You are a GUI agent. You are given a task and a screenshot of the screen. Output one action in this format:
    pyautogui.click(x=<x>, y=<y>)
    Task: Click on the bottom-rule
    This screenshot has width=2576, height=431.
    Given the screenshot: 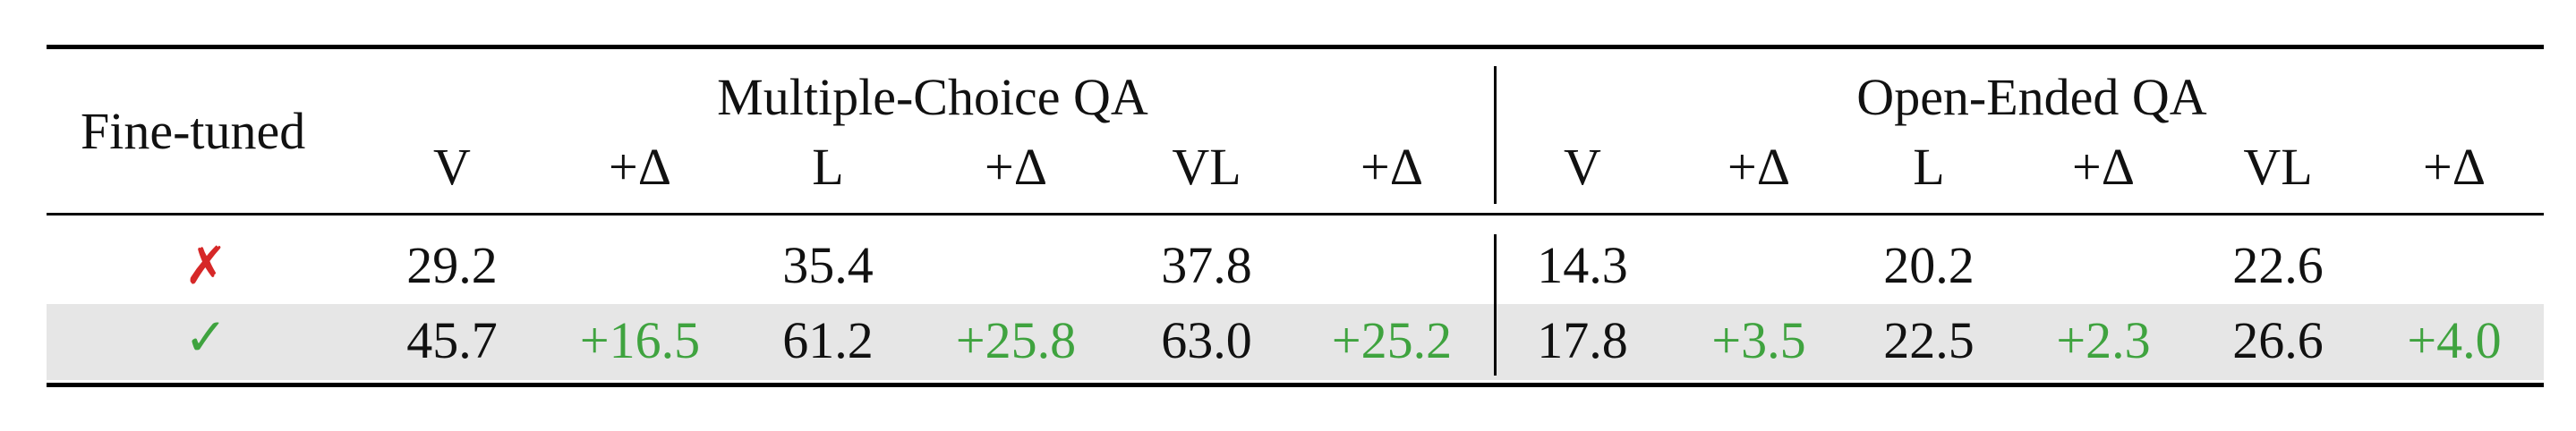 What is the action you would take?
    pyautogui.click(x=1295, y=385)
    